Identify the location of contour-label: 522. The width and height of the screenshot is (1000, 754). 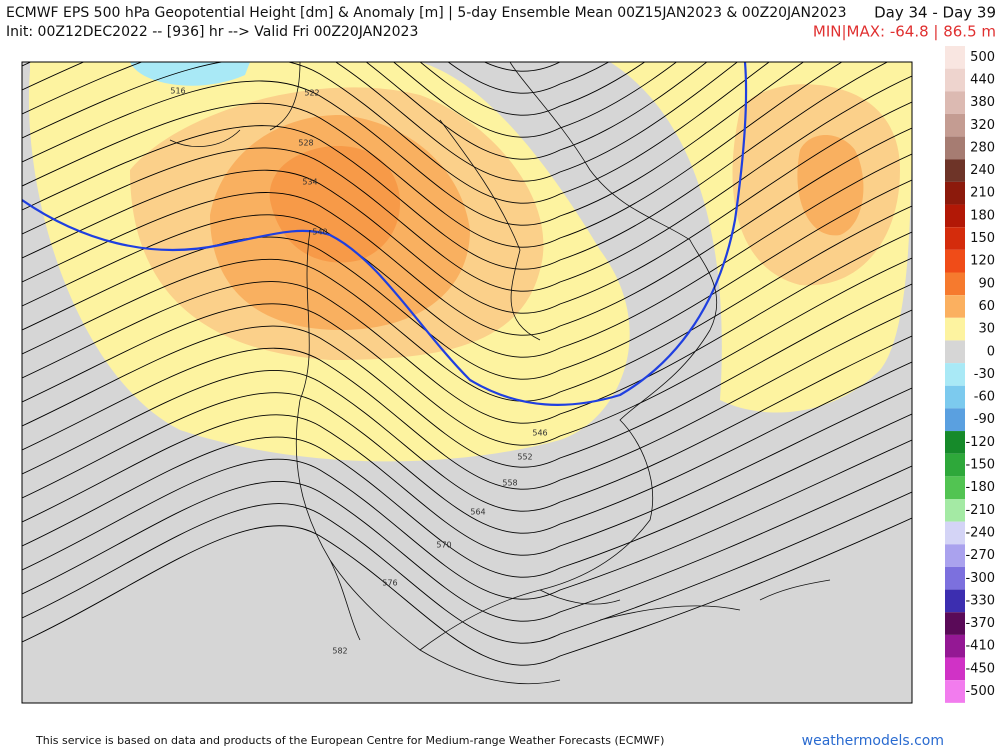
(311, 93).